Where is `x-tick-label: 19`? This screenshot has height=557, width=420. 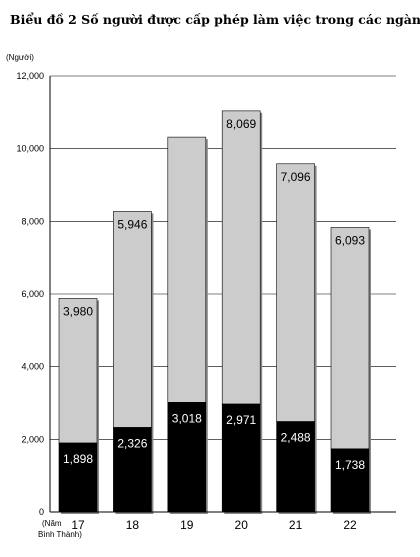
x-tick-label: 19 is located at coordinates (187, 525).